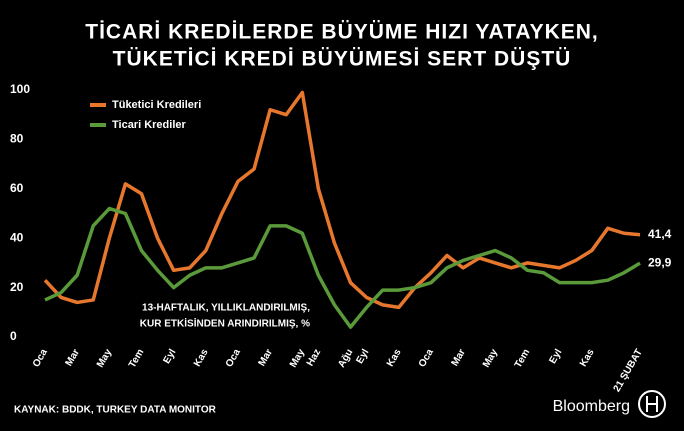 The height and width of the screenshot is (431, 684). I want to click on logo, so click(652, 404).